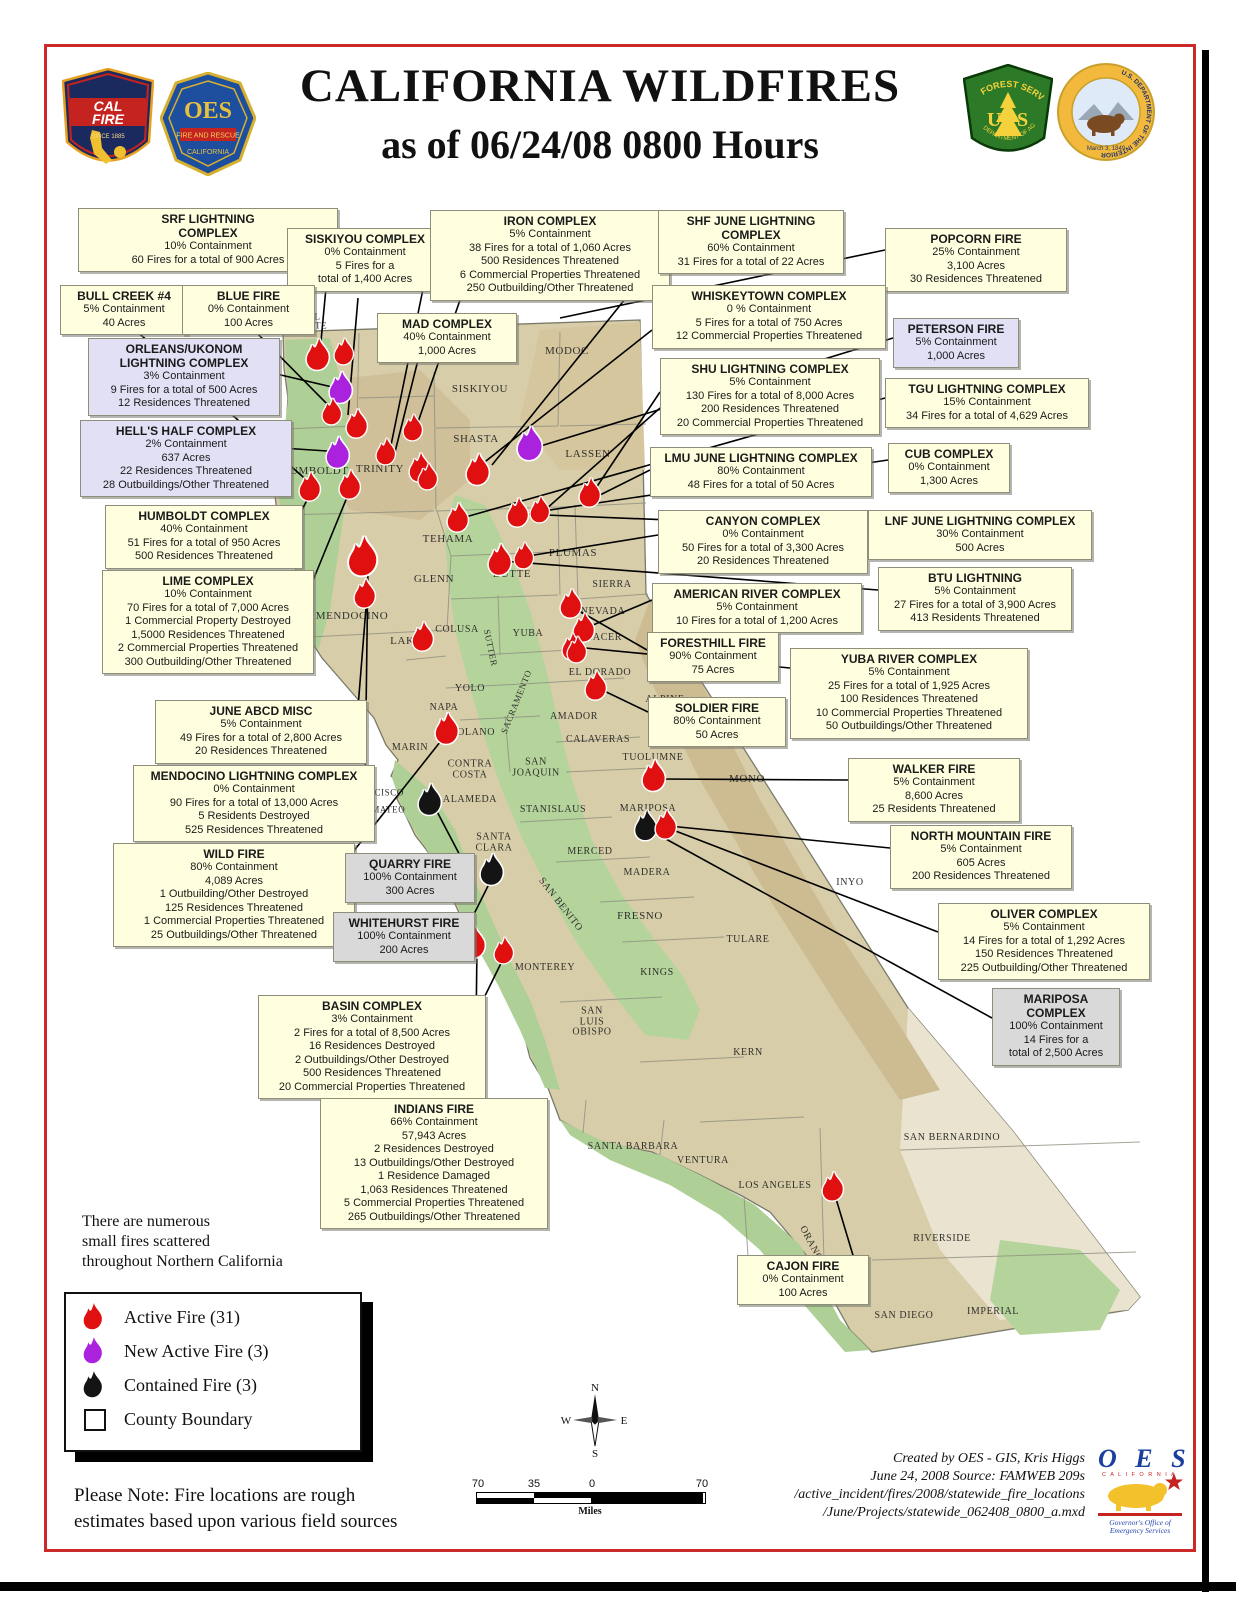  I want to click on county-boundary-square, so click(95, 1420).